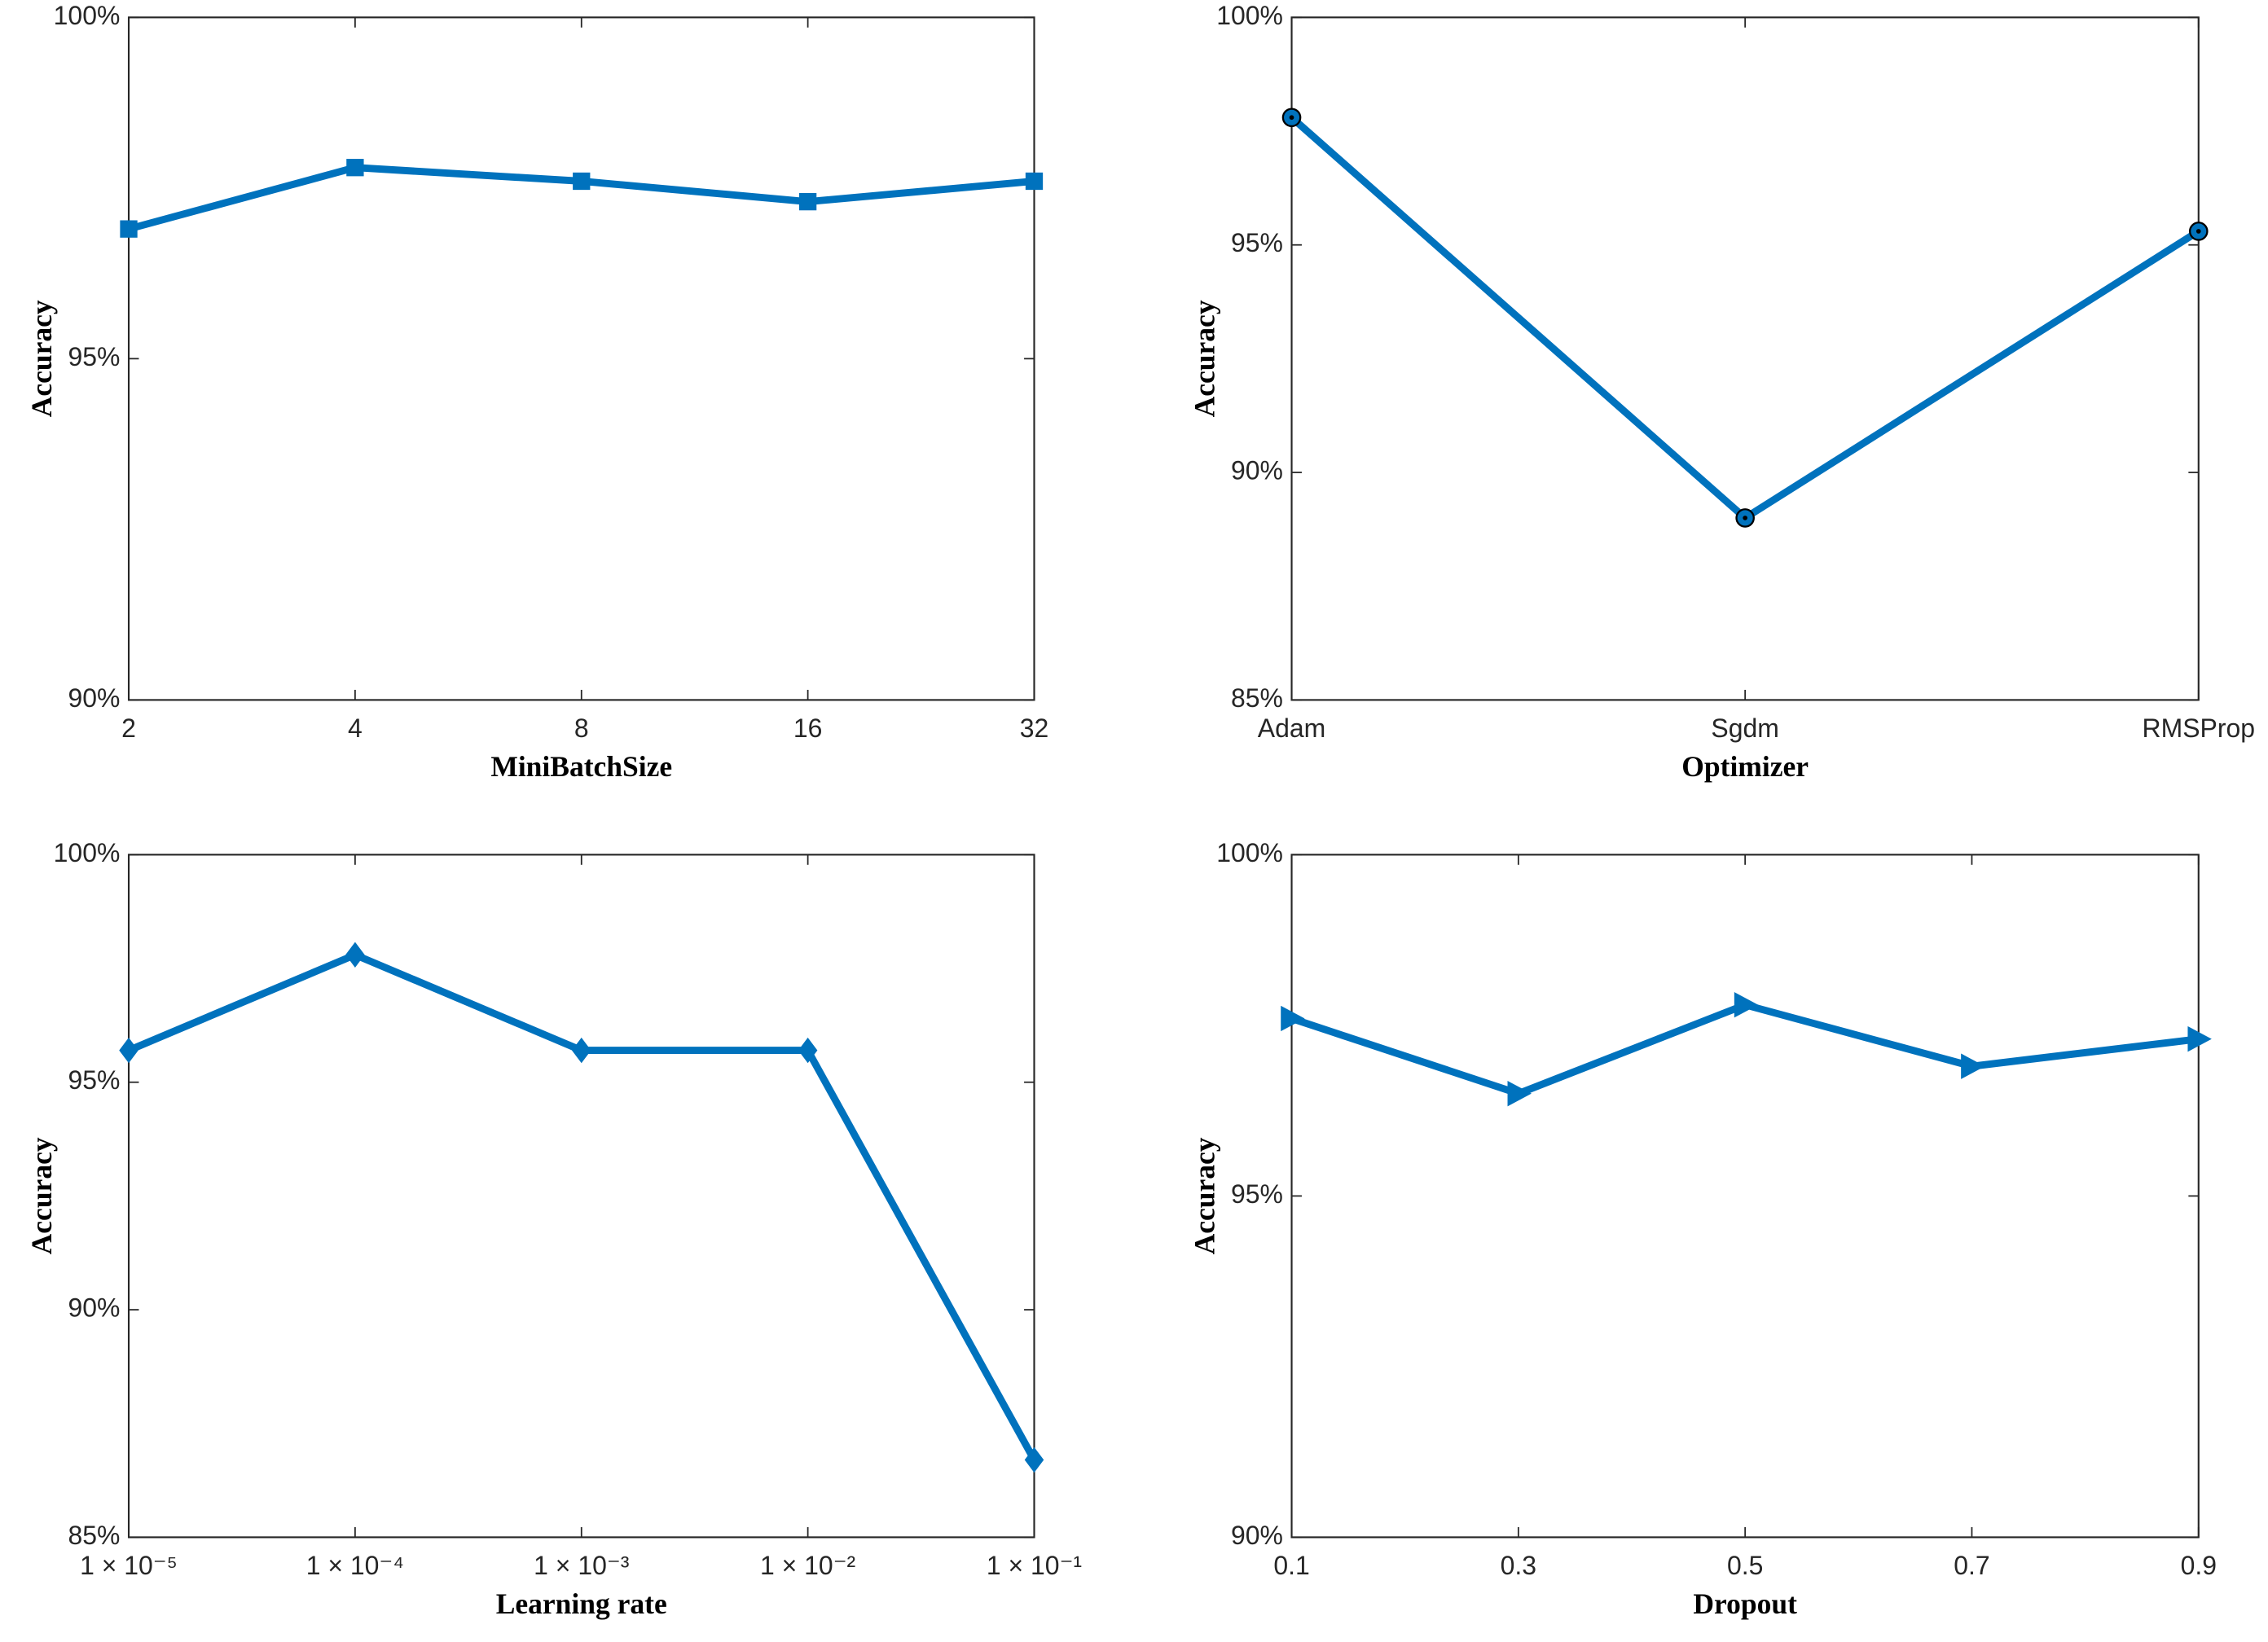 The height and width of the screenshot is (1642, 2268). Describe the element at coordinates (128, 728) in the screenshot. I see `x-tick-label: 2` at that location.